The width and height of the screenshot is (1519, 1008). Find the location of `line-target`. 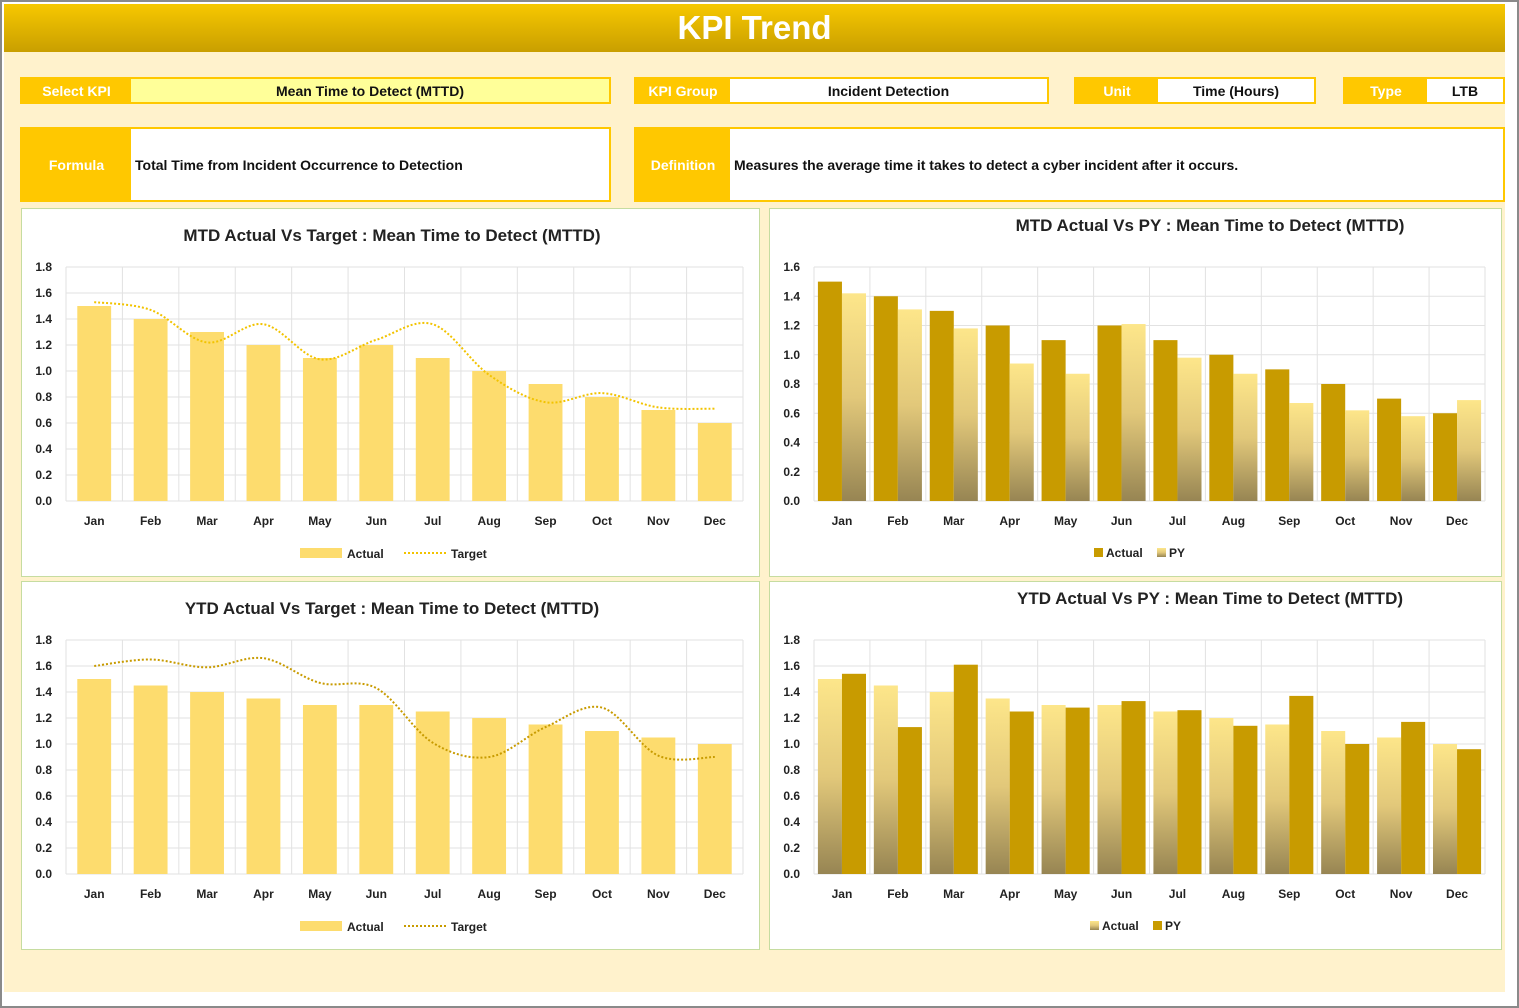

line-target is located at coordinates (404, 355).